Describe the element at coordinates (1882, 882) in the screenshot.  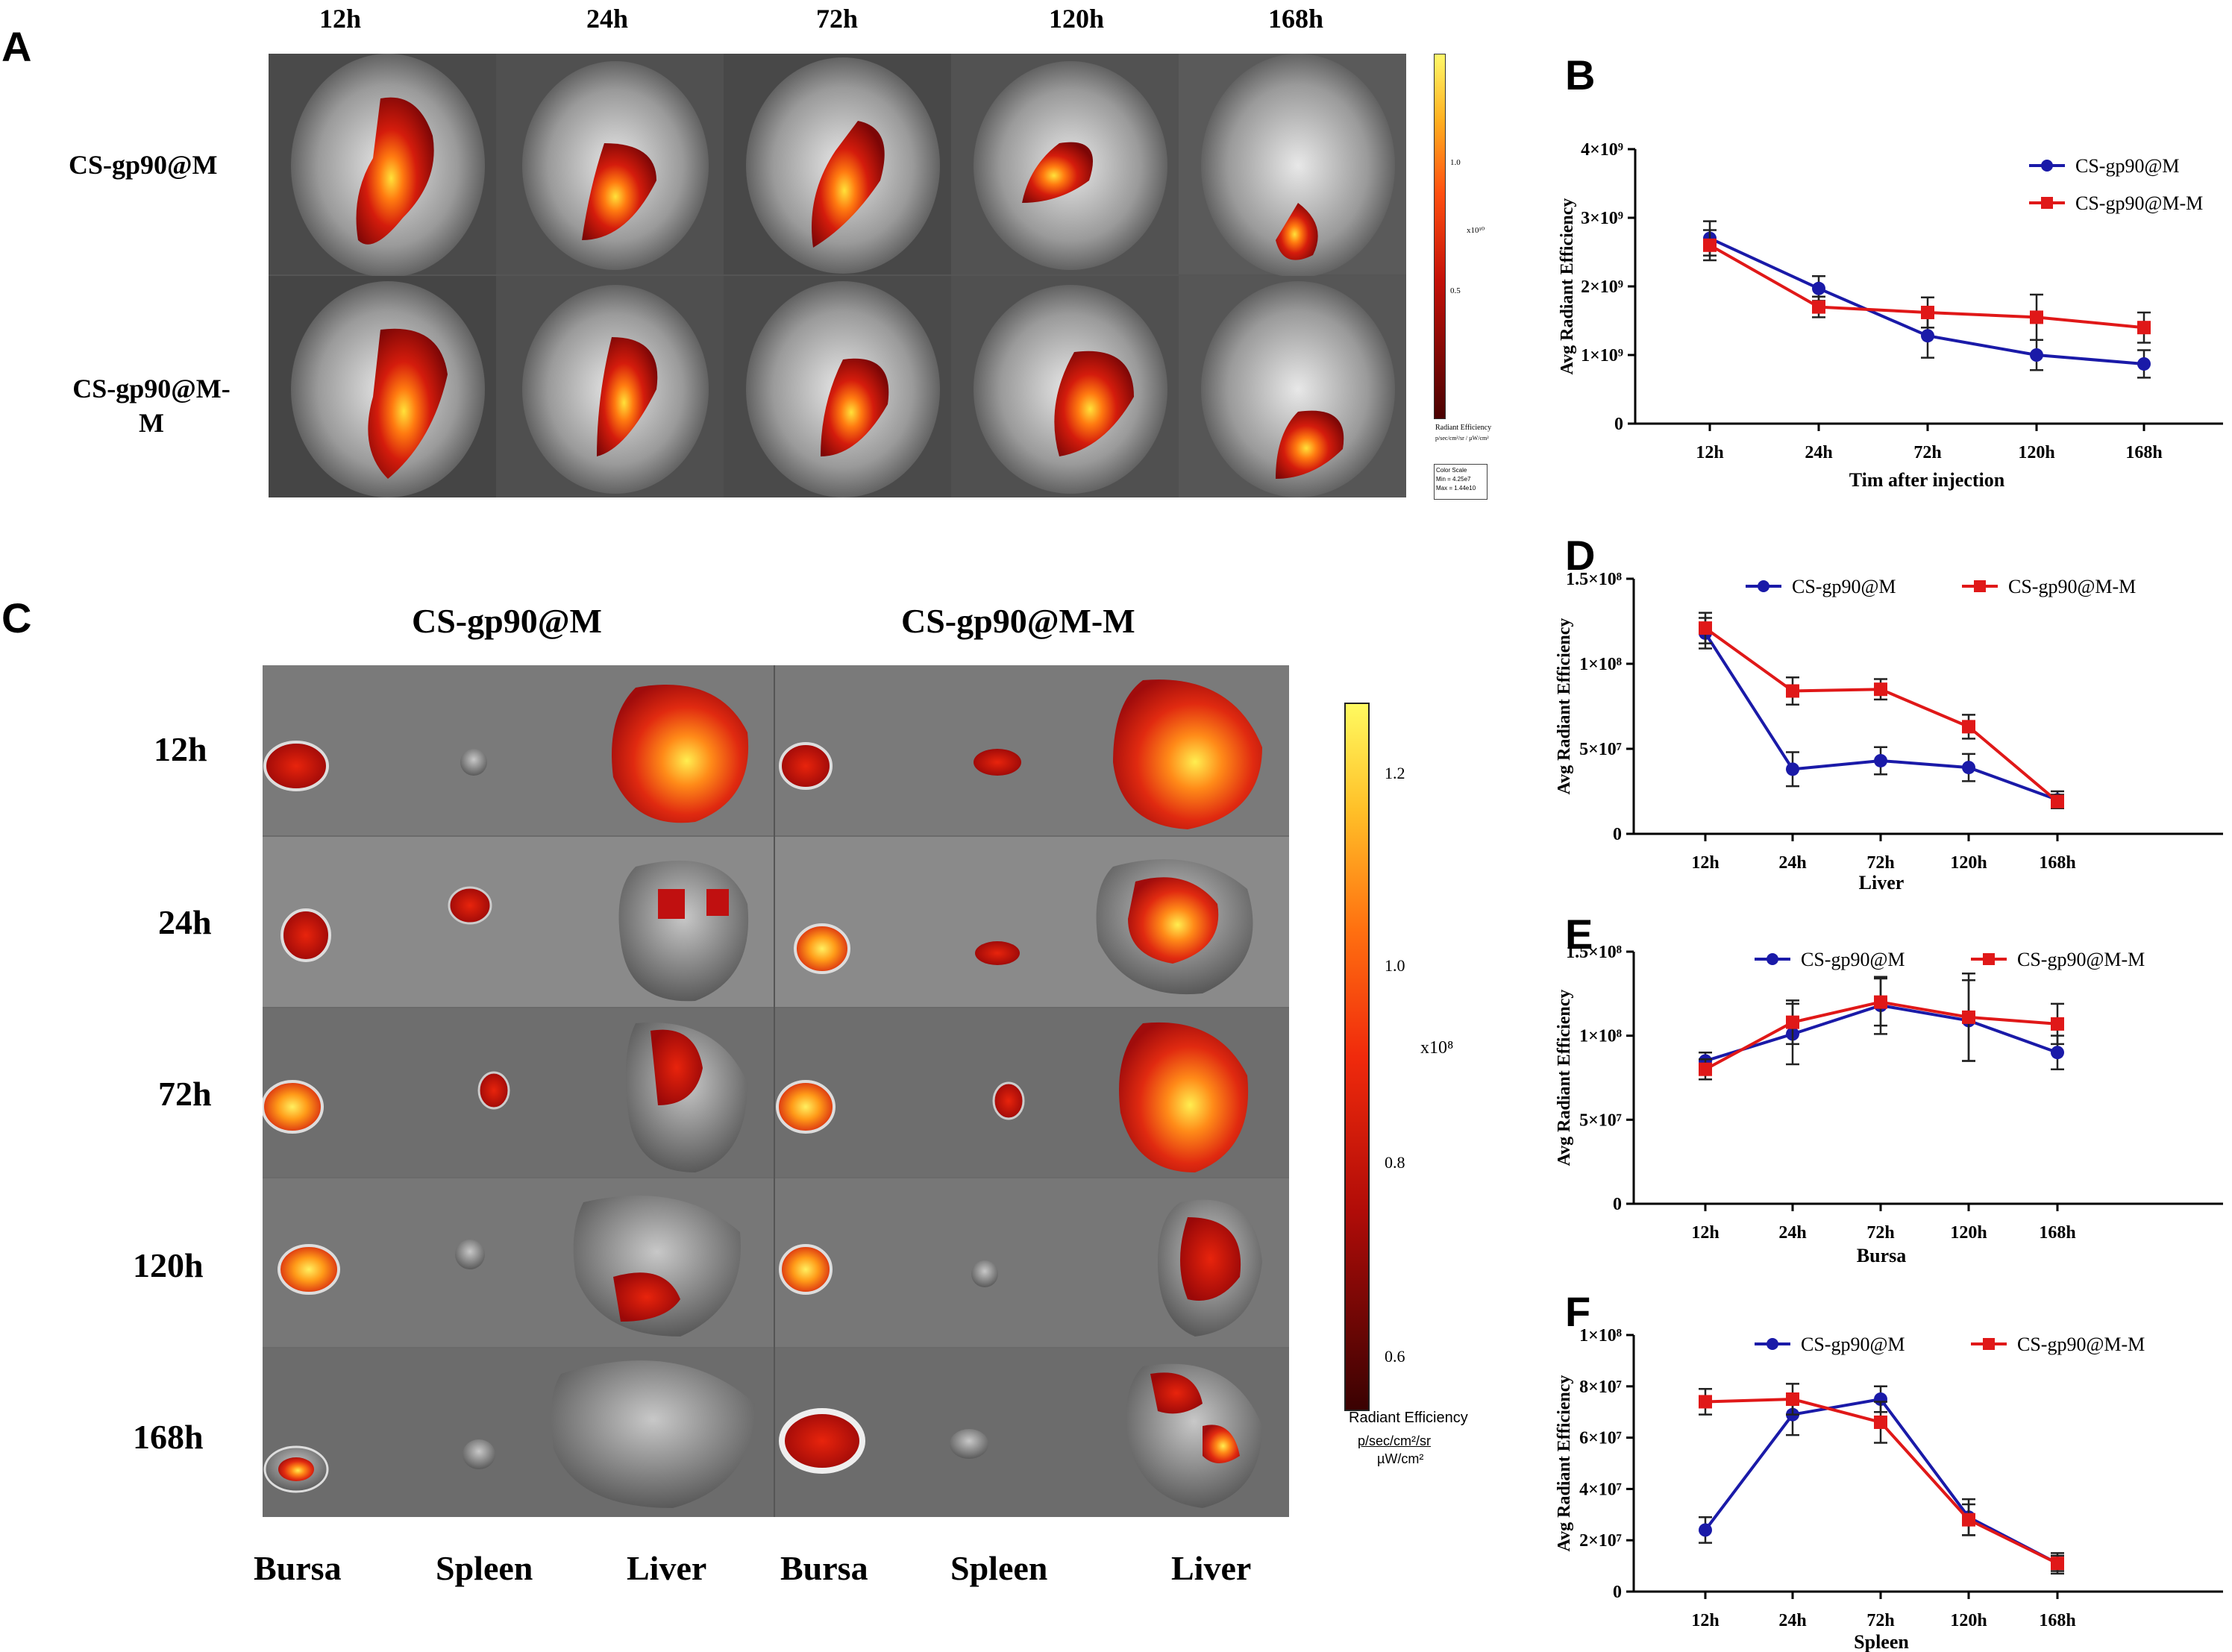
I see `x-axis-label: Liver` at that location.